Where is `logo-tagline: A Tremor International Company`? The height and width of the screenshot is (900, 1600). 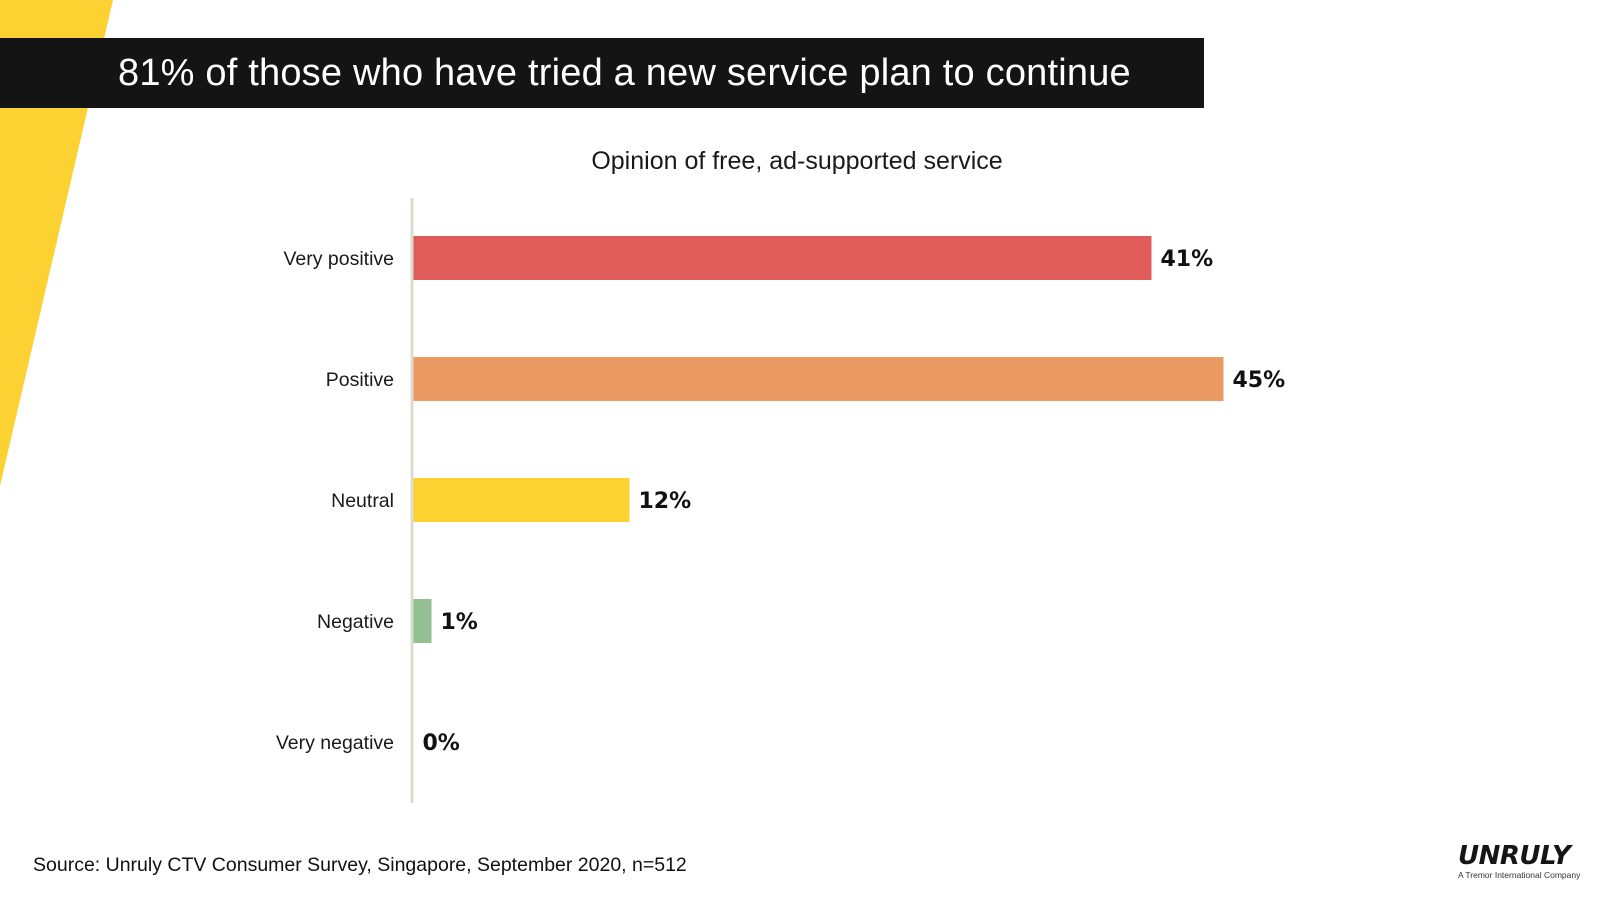
logo-tagline: A Tremor International Company is located at coordinates (1519, 875).